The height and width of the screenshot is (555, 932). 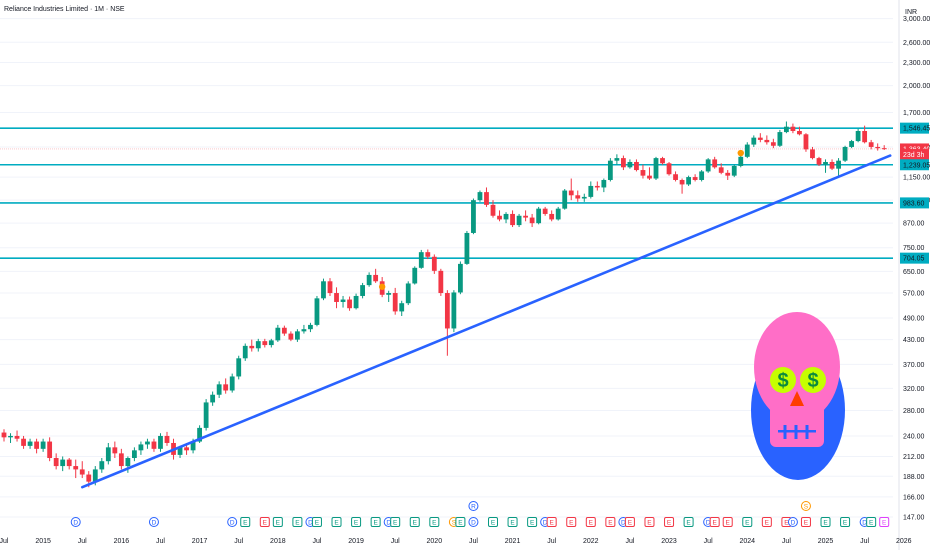 I want to click on price-tick-label: 1,150.00, so click(x=916, y=178).